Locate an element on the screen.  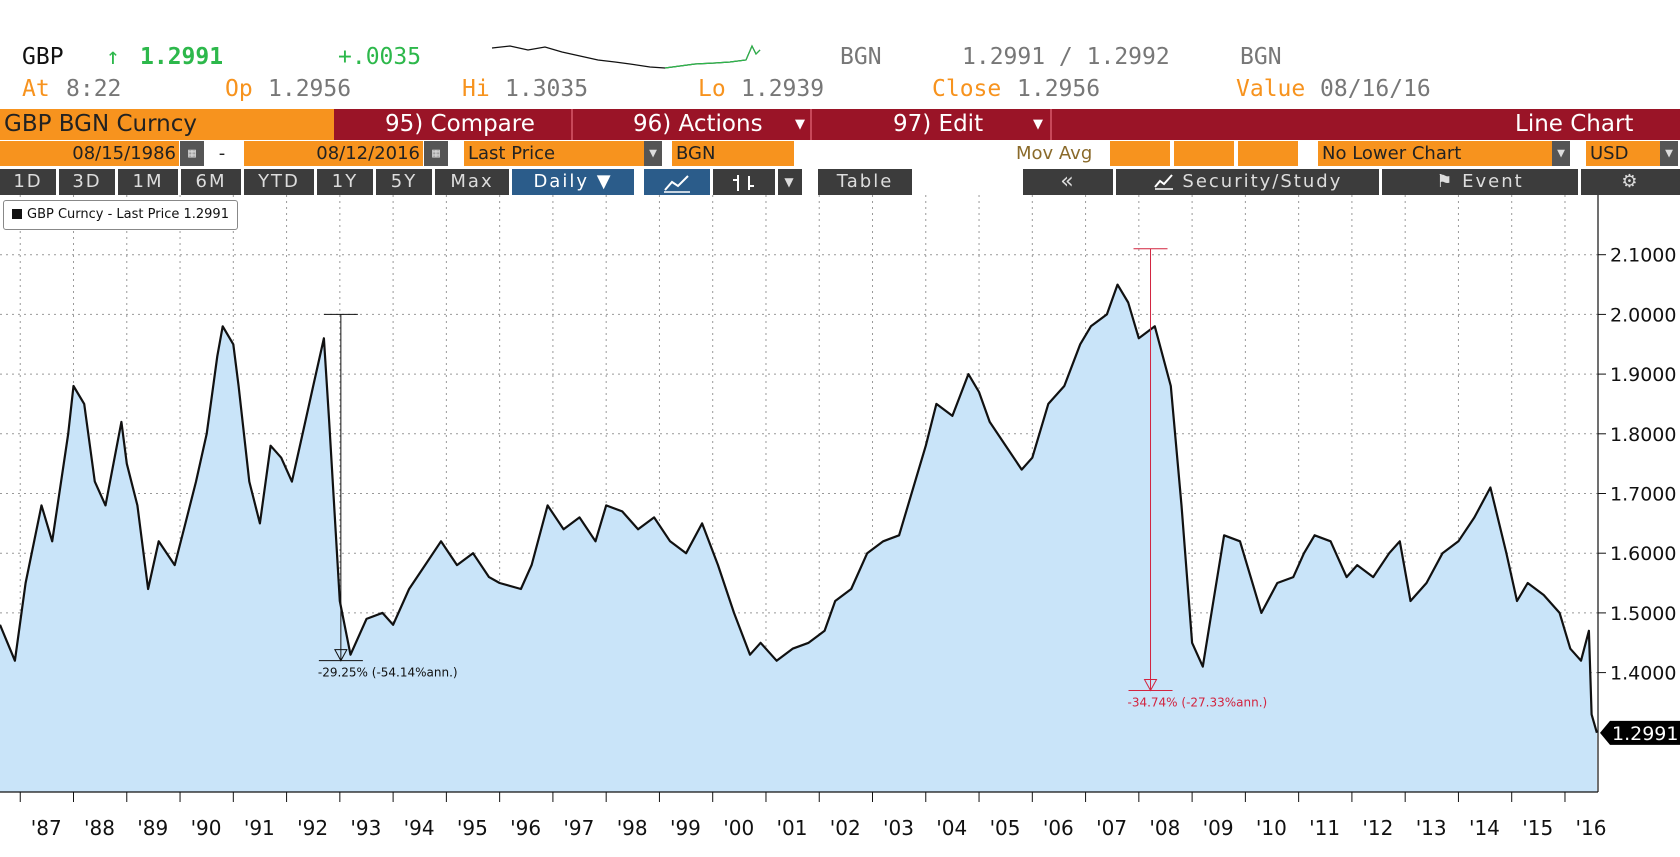
lower-chart-dropdown-icon: ▼ is located at coordinates (1561, 153).